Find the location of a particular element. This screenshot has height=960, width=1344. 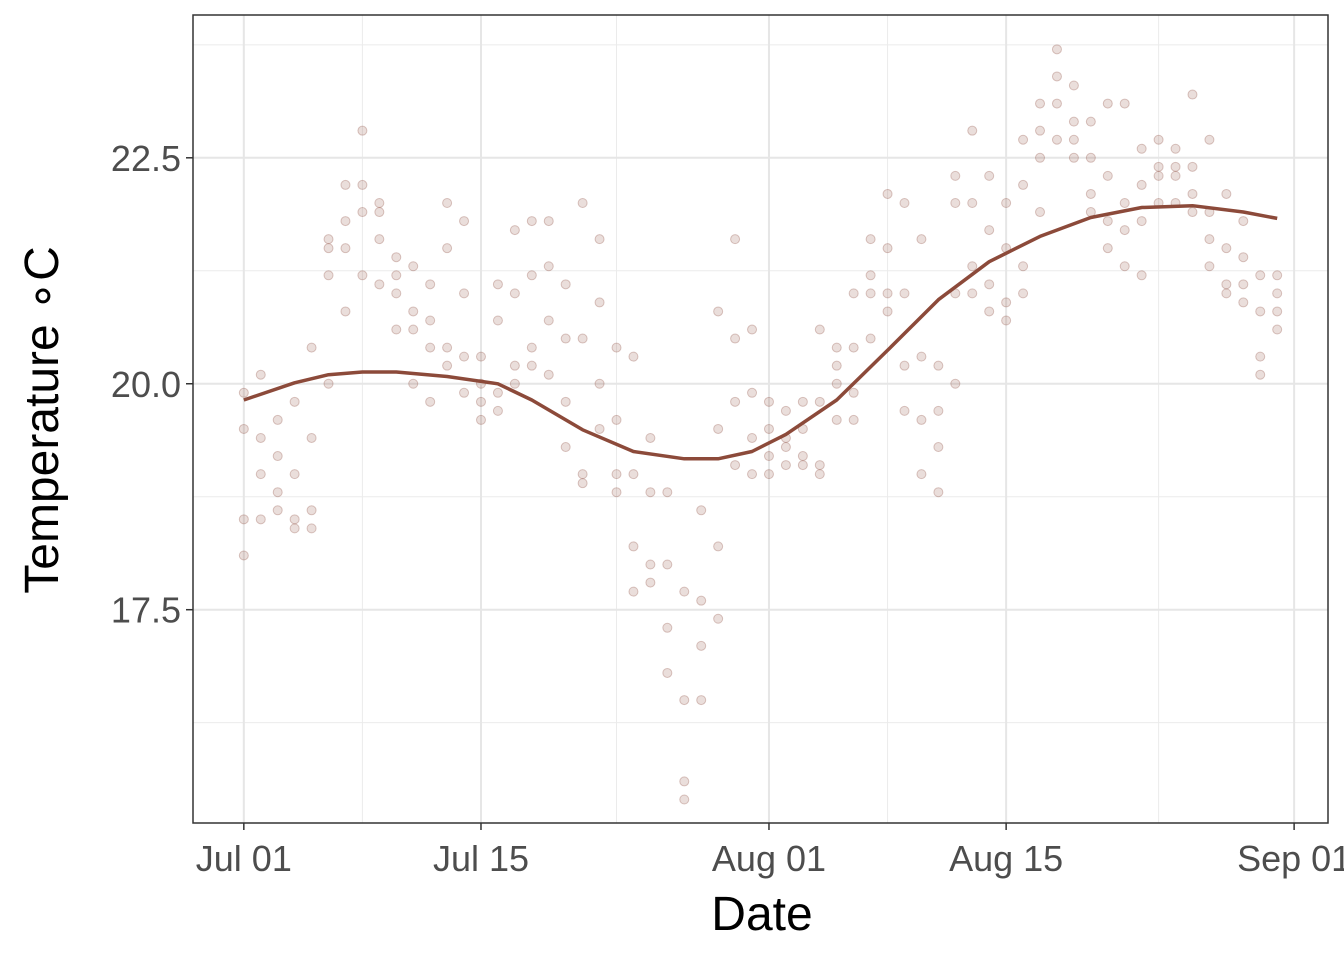

y-tick-label: 17.5 is located at coordinates (146, 610).